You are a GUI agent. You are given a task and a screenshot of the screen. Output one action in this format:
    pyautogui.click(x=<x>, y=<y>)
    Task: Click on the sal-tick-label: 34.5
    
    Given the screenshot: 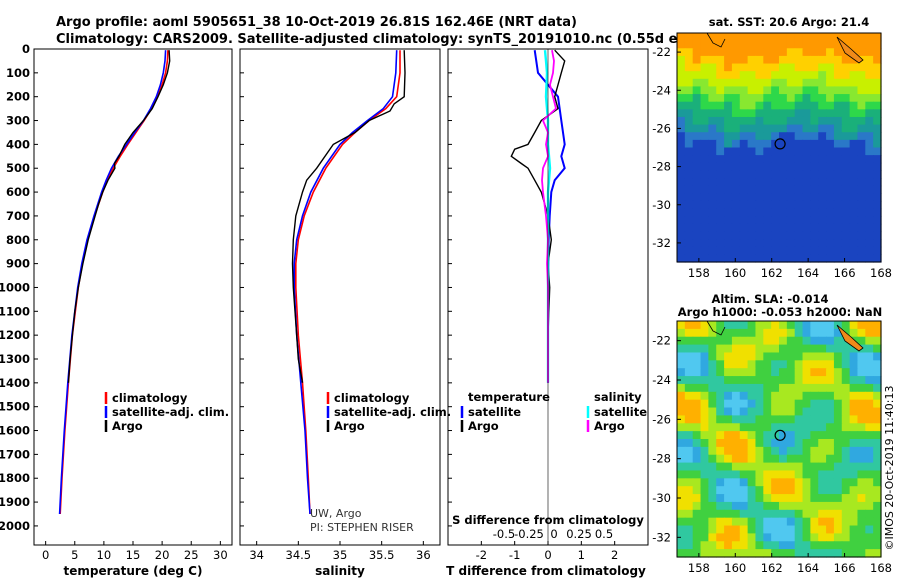 What is the action you would take?
    pyautogui.click(x=299, y=555)
    